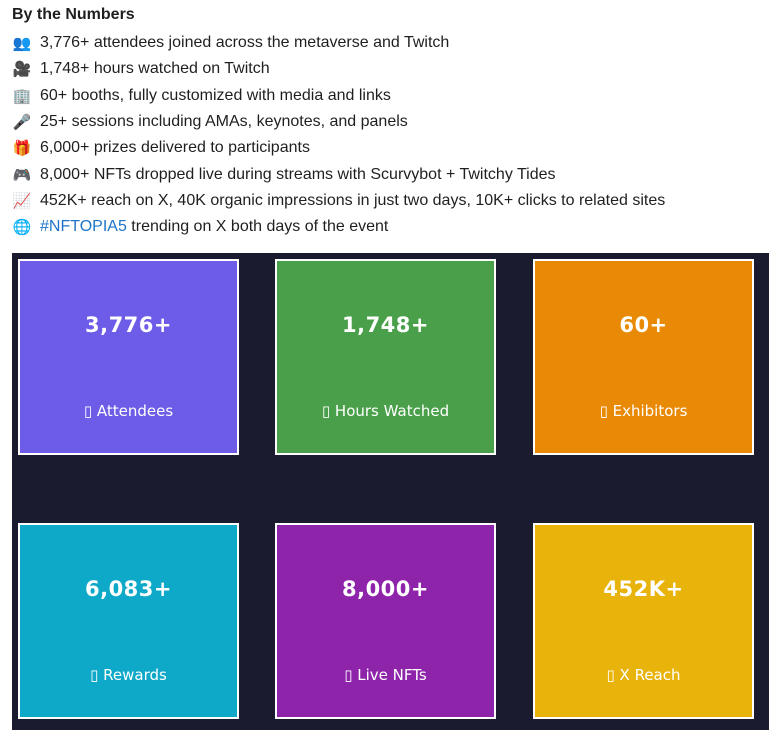 The image size is (781, 737). What do you see at coordinates (22, 43) in the screenshot?
I see `people-icon: 👥` at bounding box center [22, 43].